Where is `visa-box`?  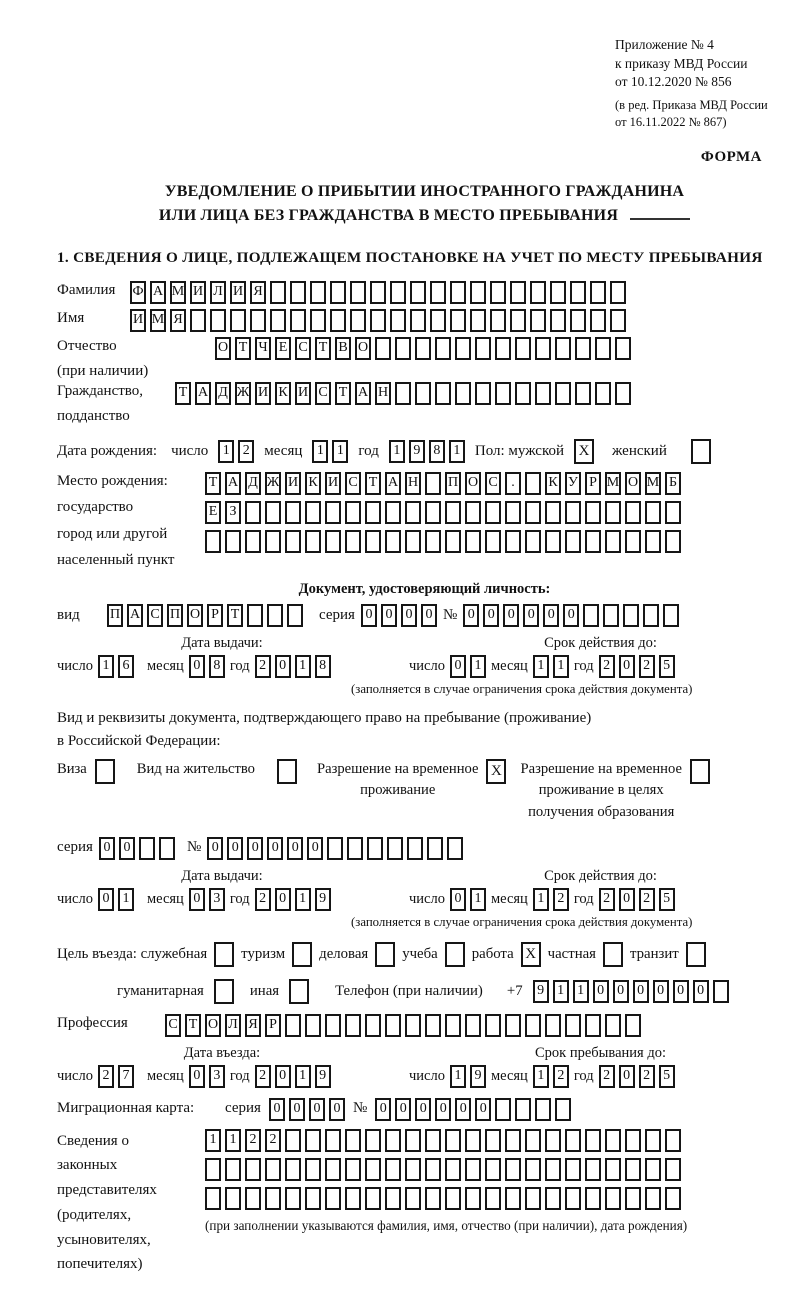 visa-box is located at coordinates (104, 772).